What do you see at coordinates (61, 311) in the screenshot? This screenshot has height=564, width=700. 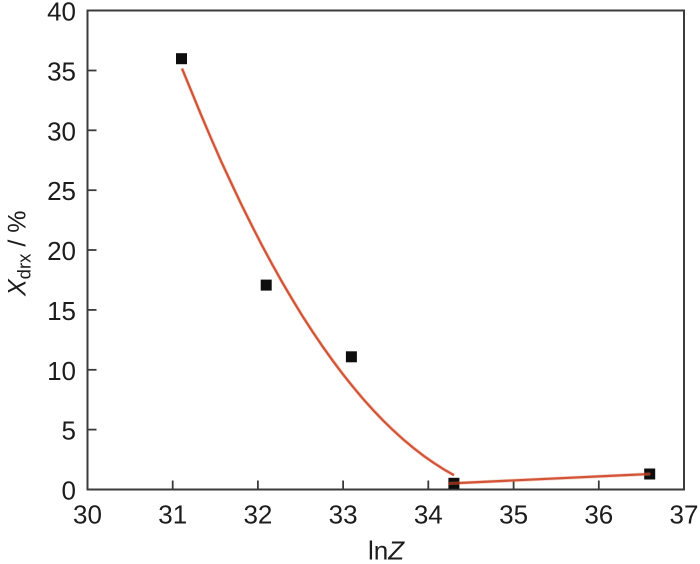 I see `svg-text: 15` at bounding box center [61, 311].